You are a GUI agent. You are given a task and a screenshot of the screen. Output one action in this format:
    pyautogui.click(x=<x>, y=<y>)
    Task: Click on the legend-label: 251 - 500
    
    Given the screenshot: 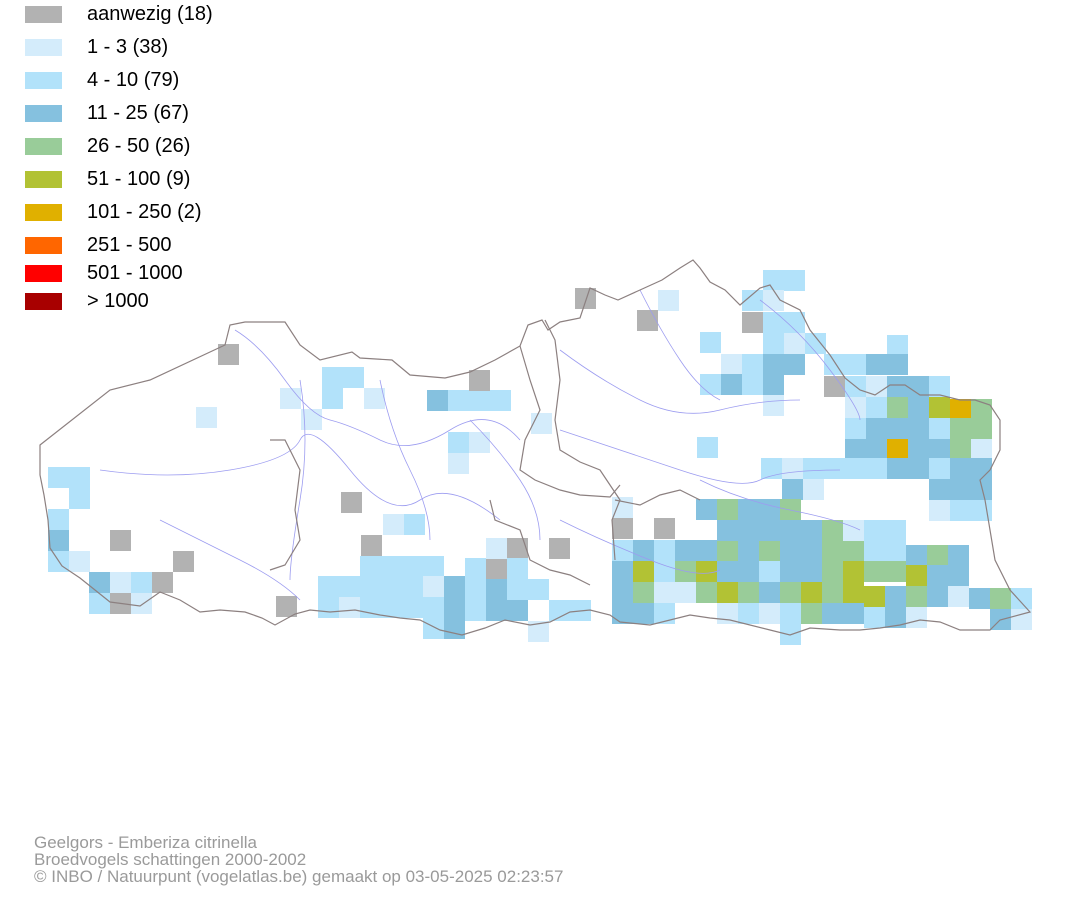 What is the action you would take?
    pyautogui.click(x=129, y=245)
    